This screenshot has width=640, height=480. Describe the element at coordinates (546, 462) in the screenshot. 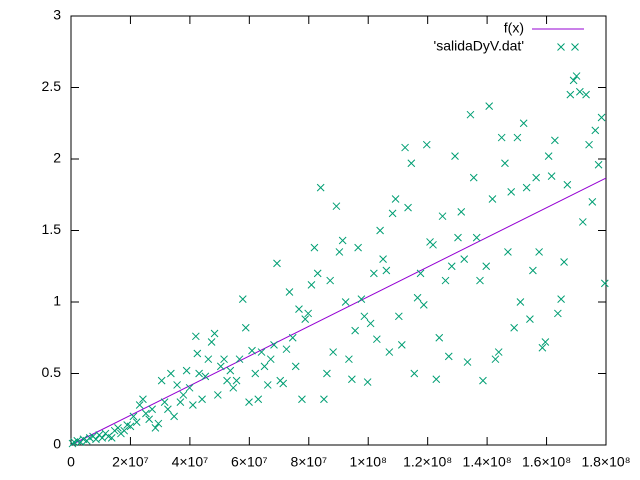

I see `x-tick-label: 1.6×10⁸` at that location.